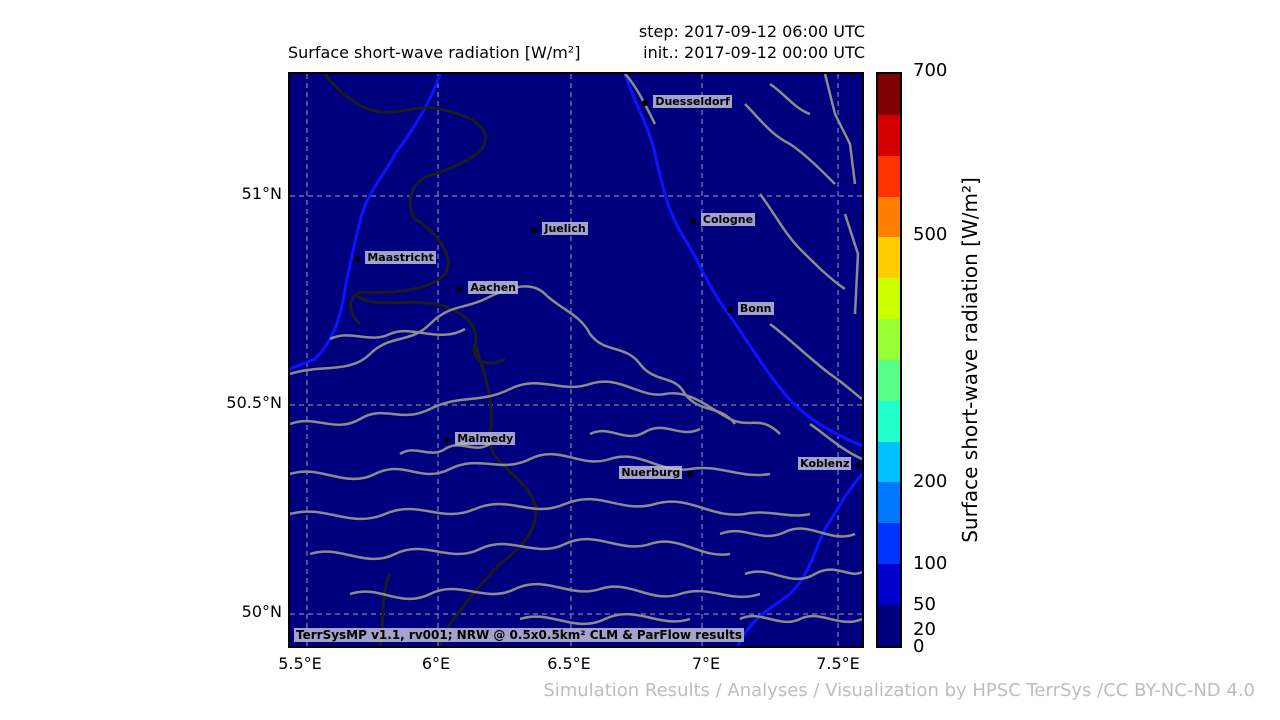 This screenshot has height=720, width=1280. What do you see at coordinates (924, 604) in the screenshot?
I see `colorbar-tick-50: 50` at bounding box center [924, 604].